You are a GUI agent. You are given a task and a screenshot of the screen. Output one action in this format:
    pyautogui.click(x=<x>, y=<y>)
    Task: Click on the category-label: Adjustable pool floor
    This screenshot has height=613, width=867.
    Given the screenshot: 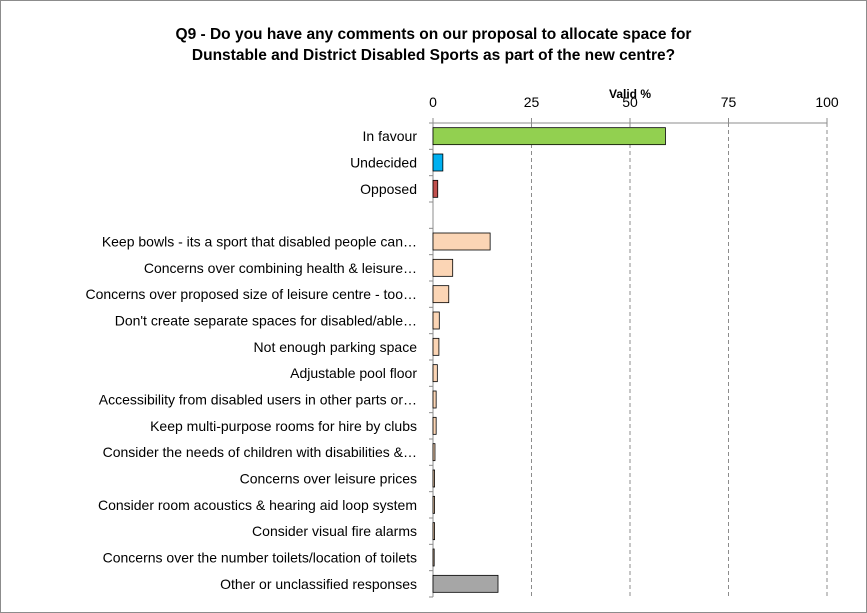 What is the action you would take?
    pyautogui.click(x=353, y=373)
    